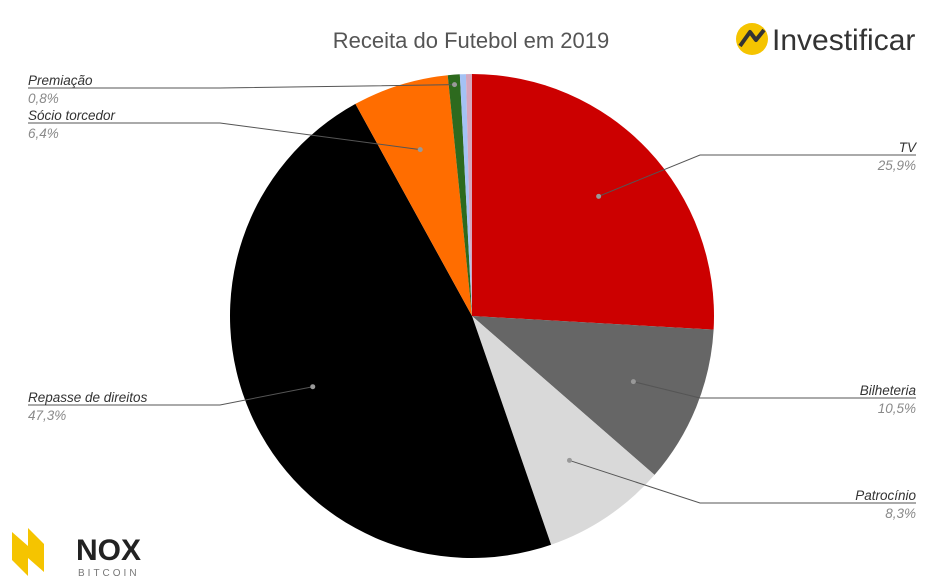 This screenshot has height=584, width=942. Describe the element at coordinates (843, 40) in the screenshot. I see `investificar-logo-text: Investificar` at that location.